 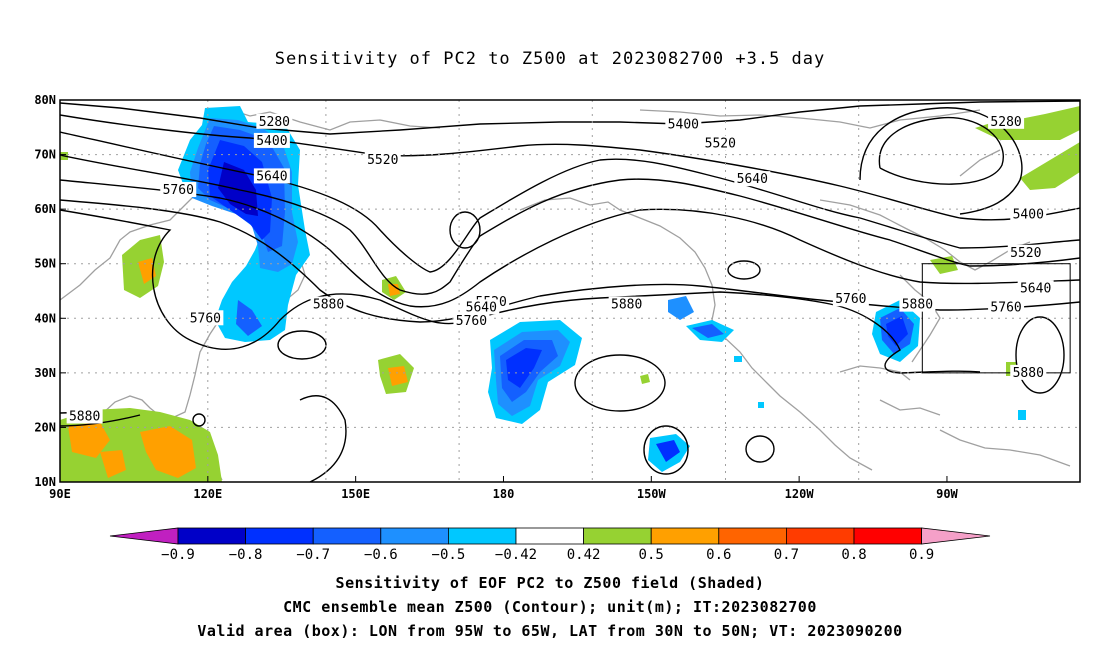 What do you see at coordinates (45, 373) in the screenshot?
I see `lat-tick-label: 30N` at bounding box center [45, 373].